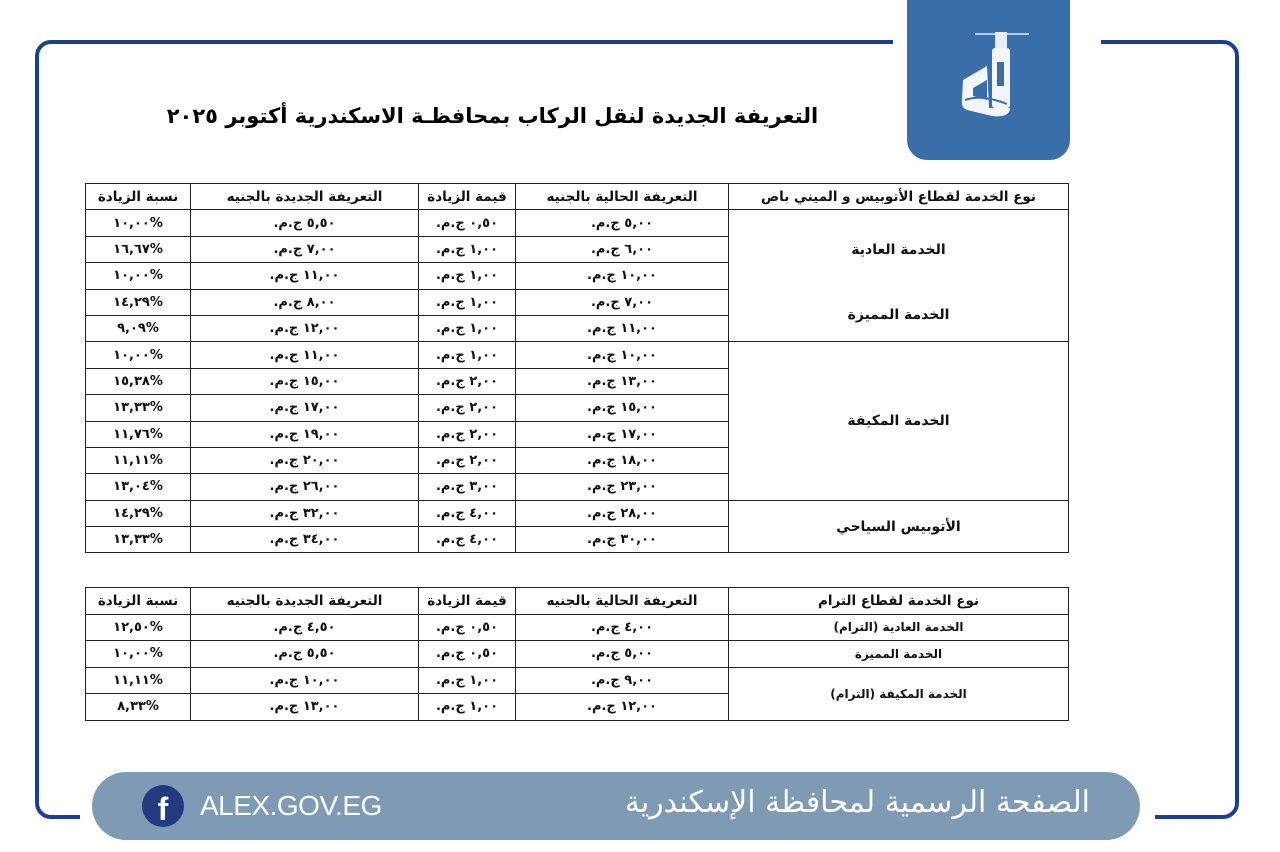 The image size is (1280, 852). I want to click on new-fare-cell: ٨,٠٠ ج.م., so click(304, 302).